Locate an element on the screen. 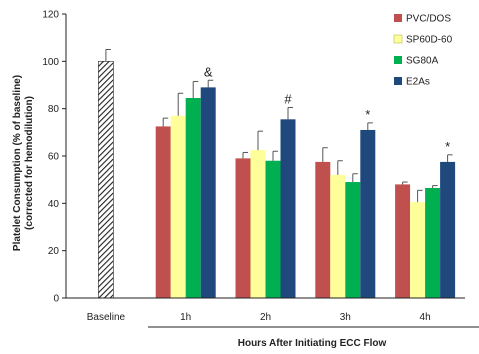  y-tick-label: 0 is located at coordinates (56, 299).